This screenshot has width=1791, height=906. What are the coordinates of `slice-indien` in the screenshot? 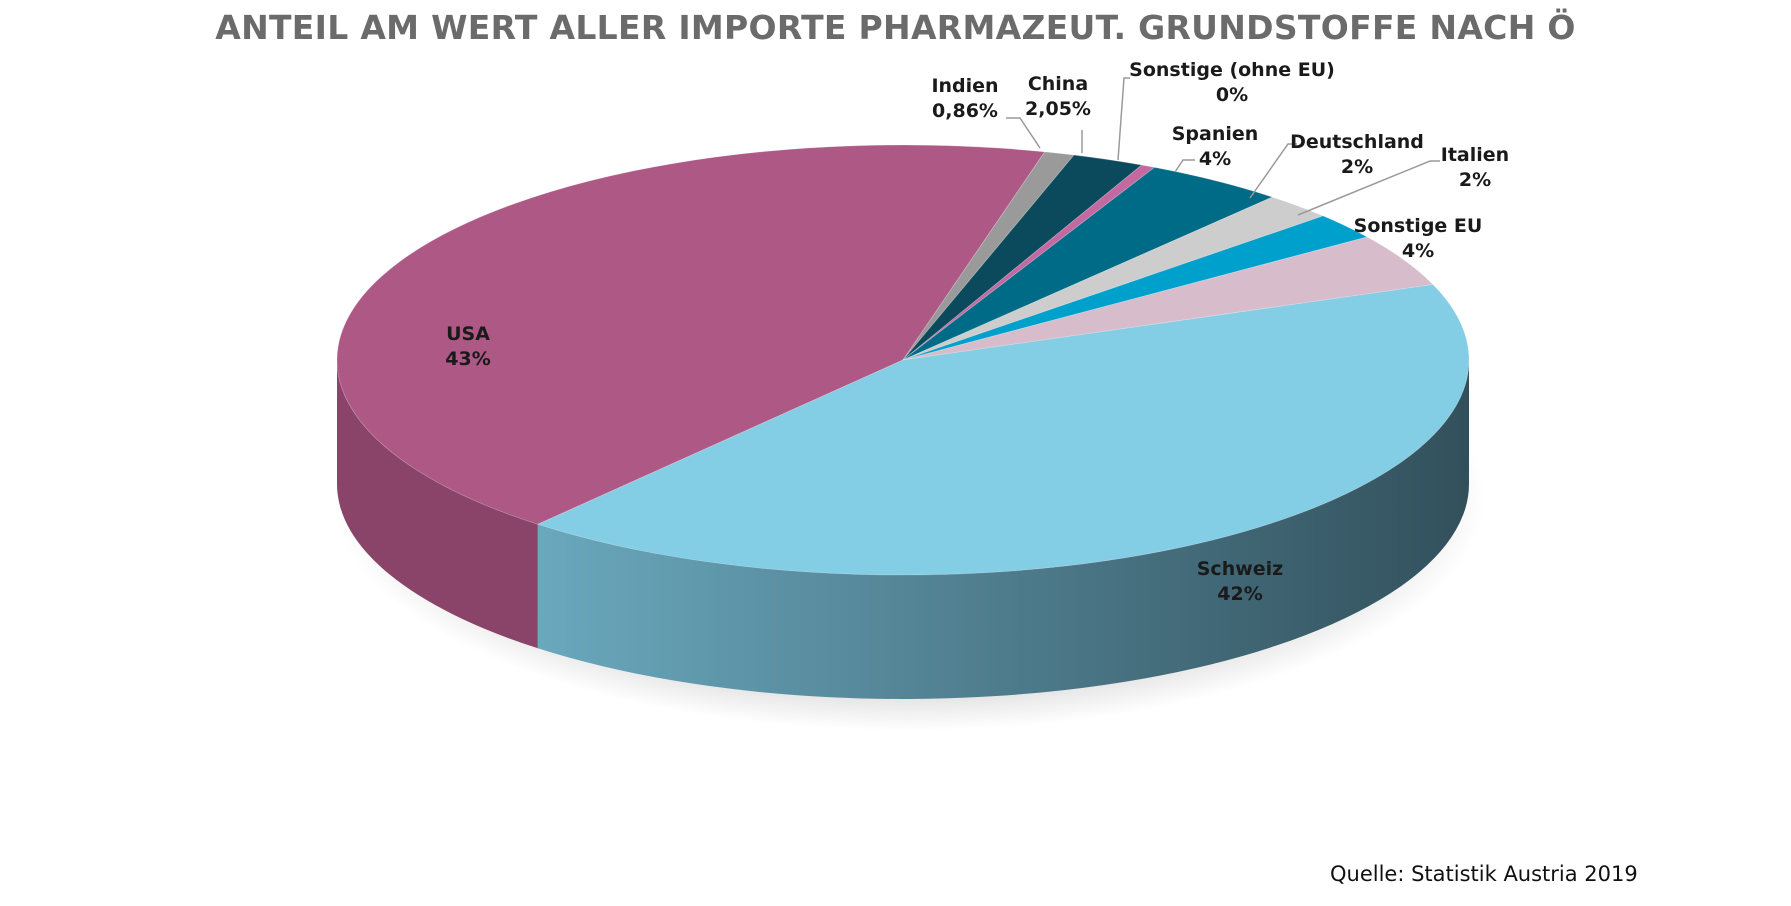 It's located at (988, 256).